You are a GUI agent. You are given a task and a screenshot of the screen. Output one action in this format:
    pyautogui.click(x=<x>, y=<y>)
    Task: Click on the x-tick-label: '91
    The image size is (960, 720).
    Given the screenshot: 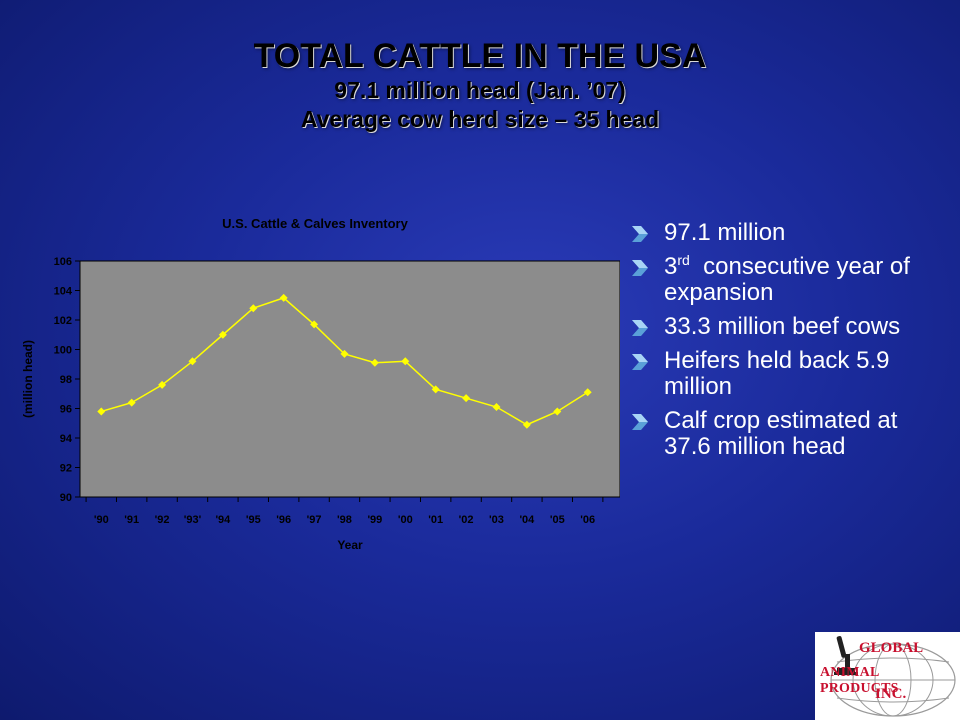 What is the action you would take?
    pyautogui.click(x=131, y=520)
    